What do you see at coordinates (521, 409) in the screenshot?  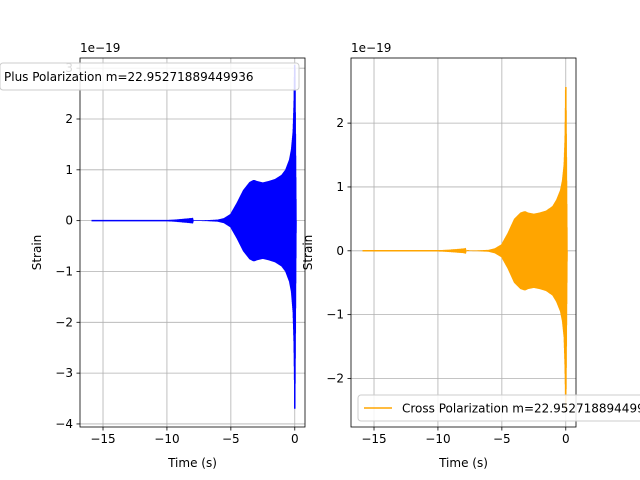 I see `legend-label: Cross Polarization m=22.95271889449936` at bounding box center [521, 409].